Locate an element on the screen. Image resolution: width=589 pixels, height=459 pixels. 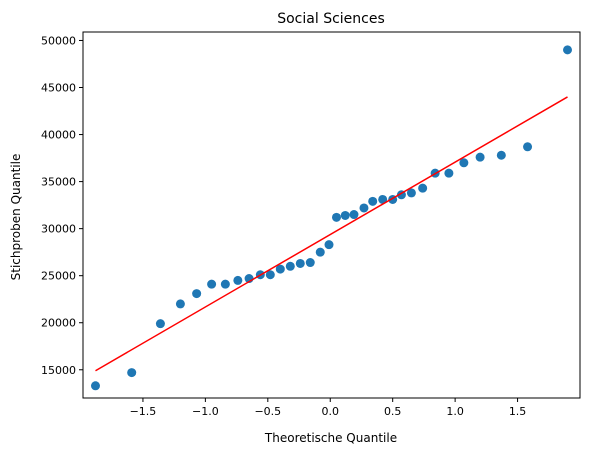
y-tick-label: 40000 is located at coordinates (58, 135).